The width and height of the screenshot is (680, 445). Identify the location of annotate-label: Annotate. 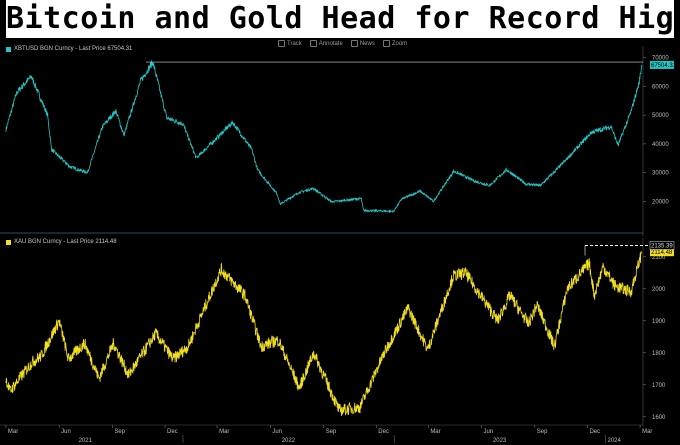
(330, 43).